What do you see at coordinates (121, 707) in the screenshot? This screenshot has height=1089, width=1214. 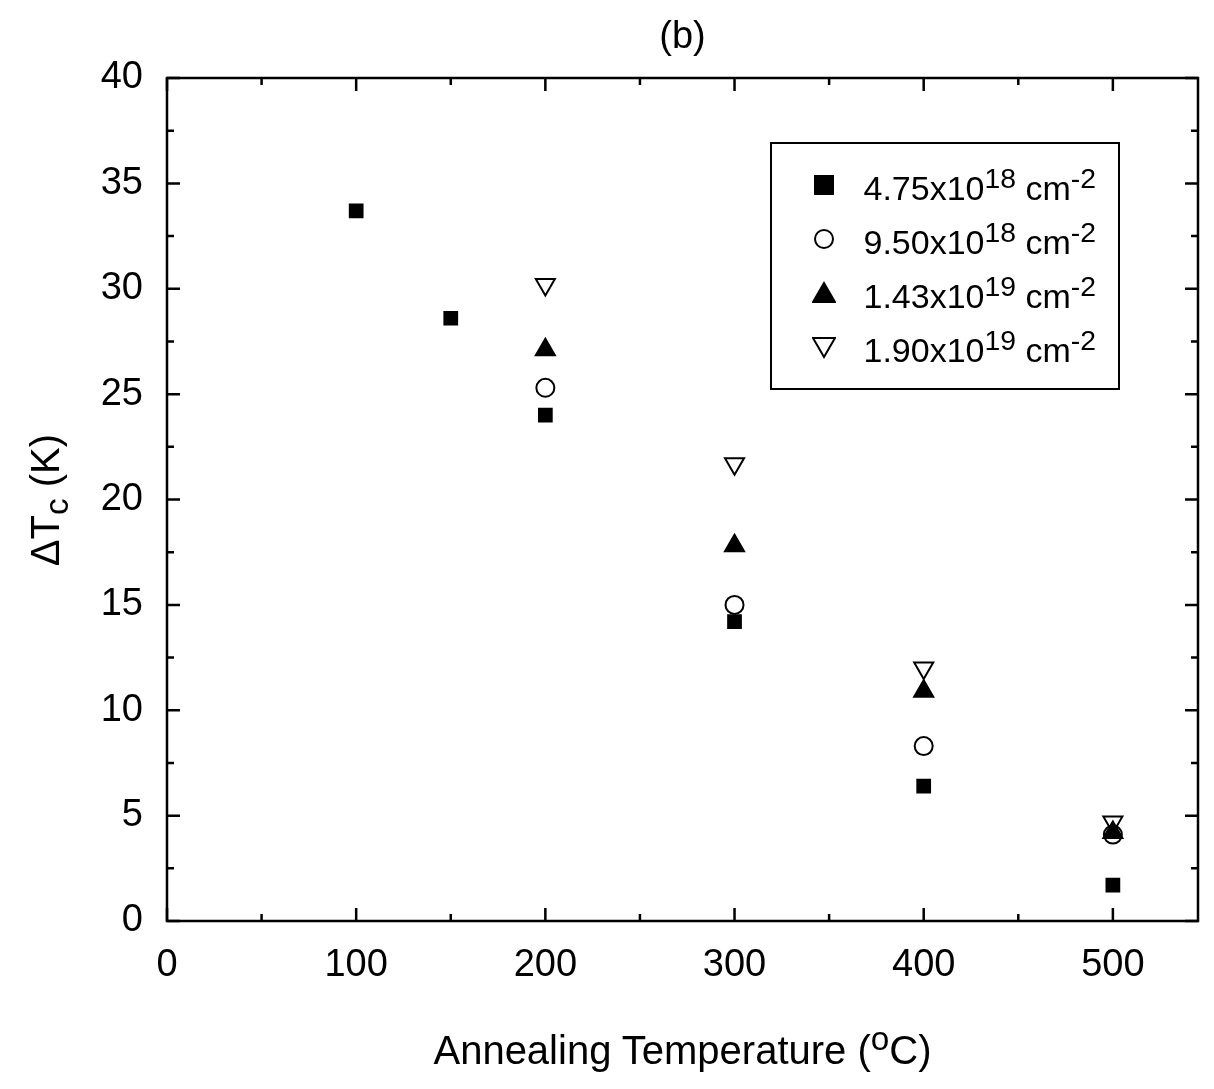 I see `y-tick-label: 10` at bounding box center [121, 707].